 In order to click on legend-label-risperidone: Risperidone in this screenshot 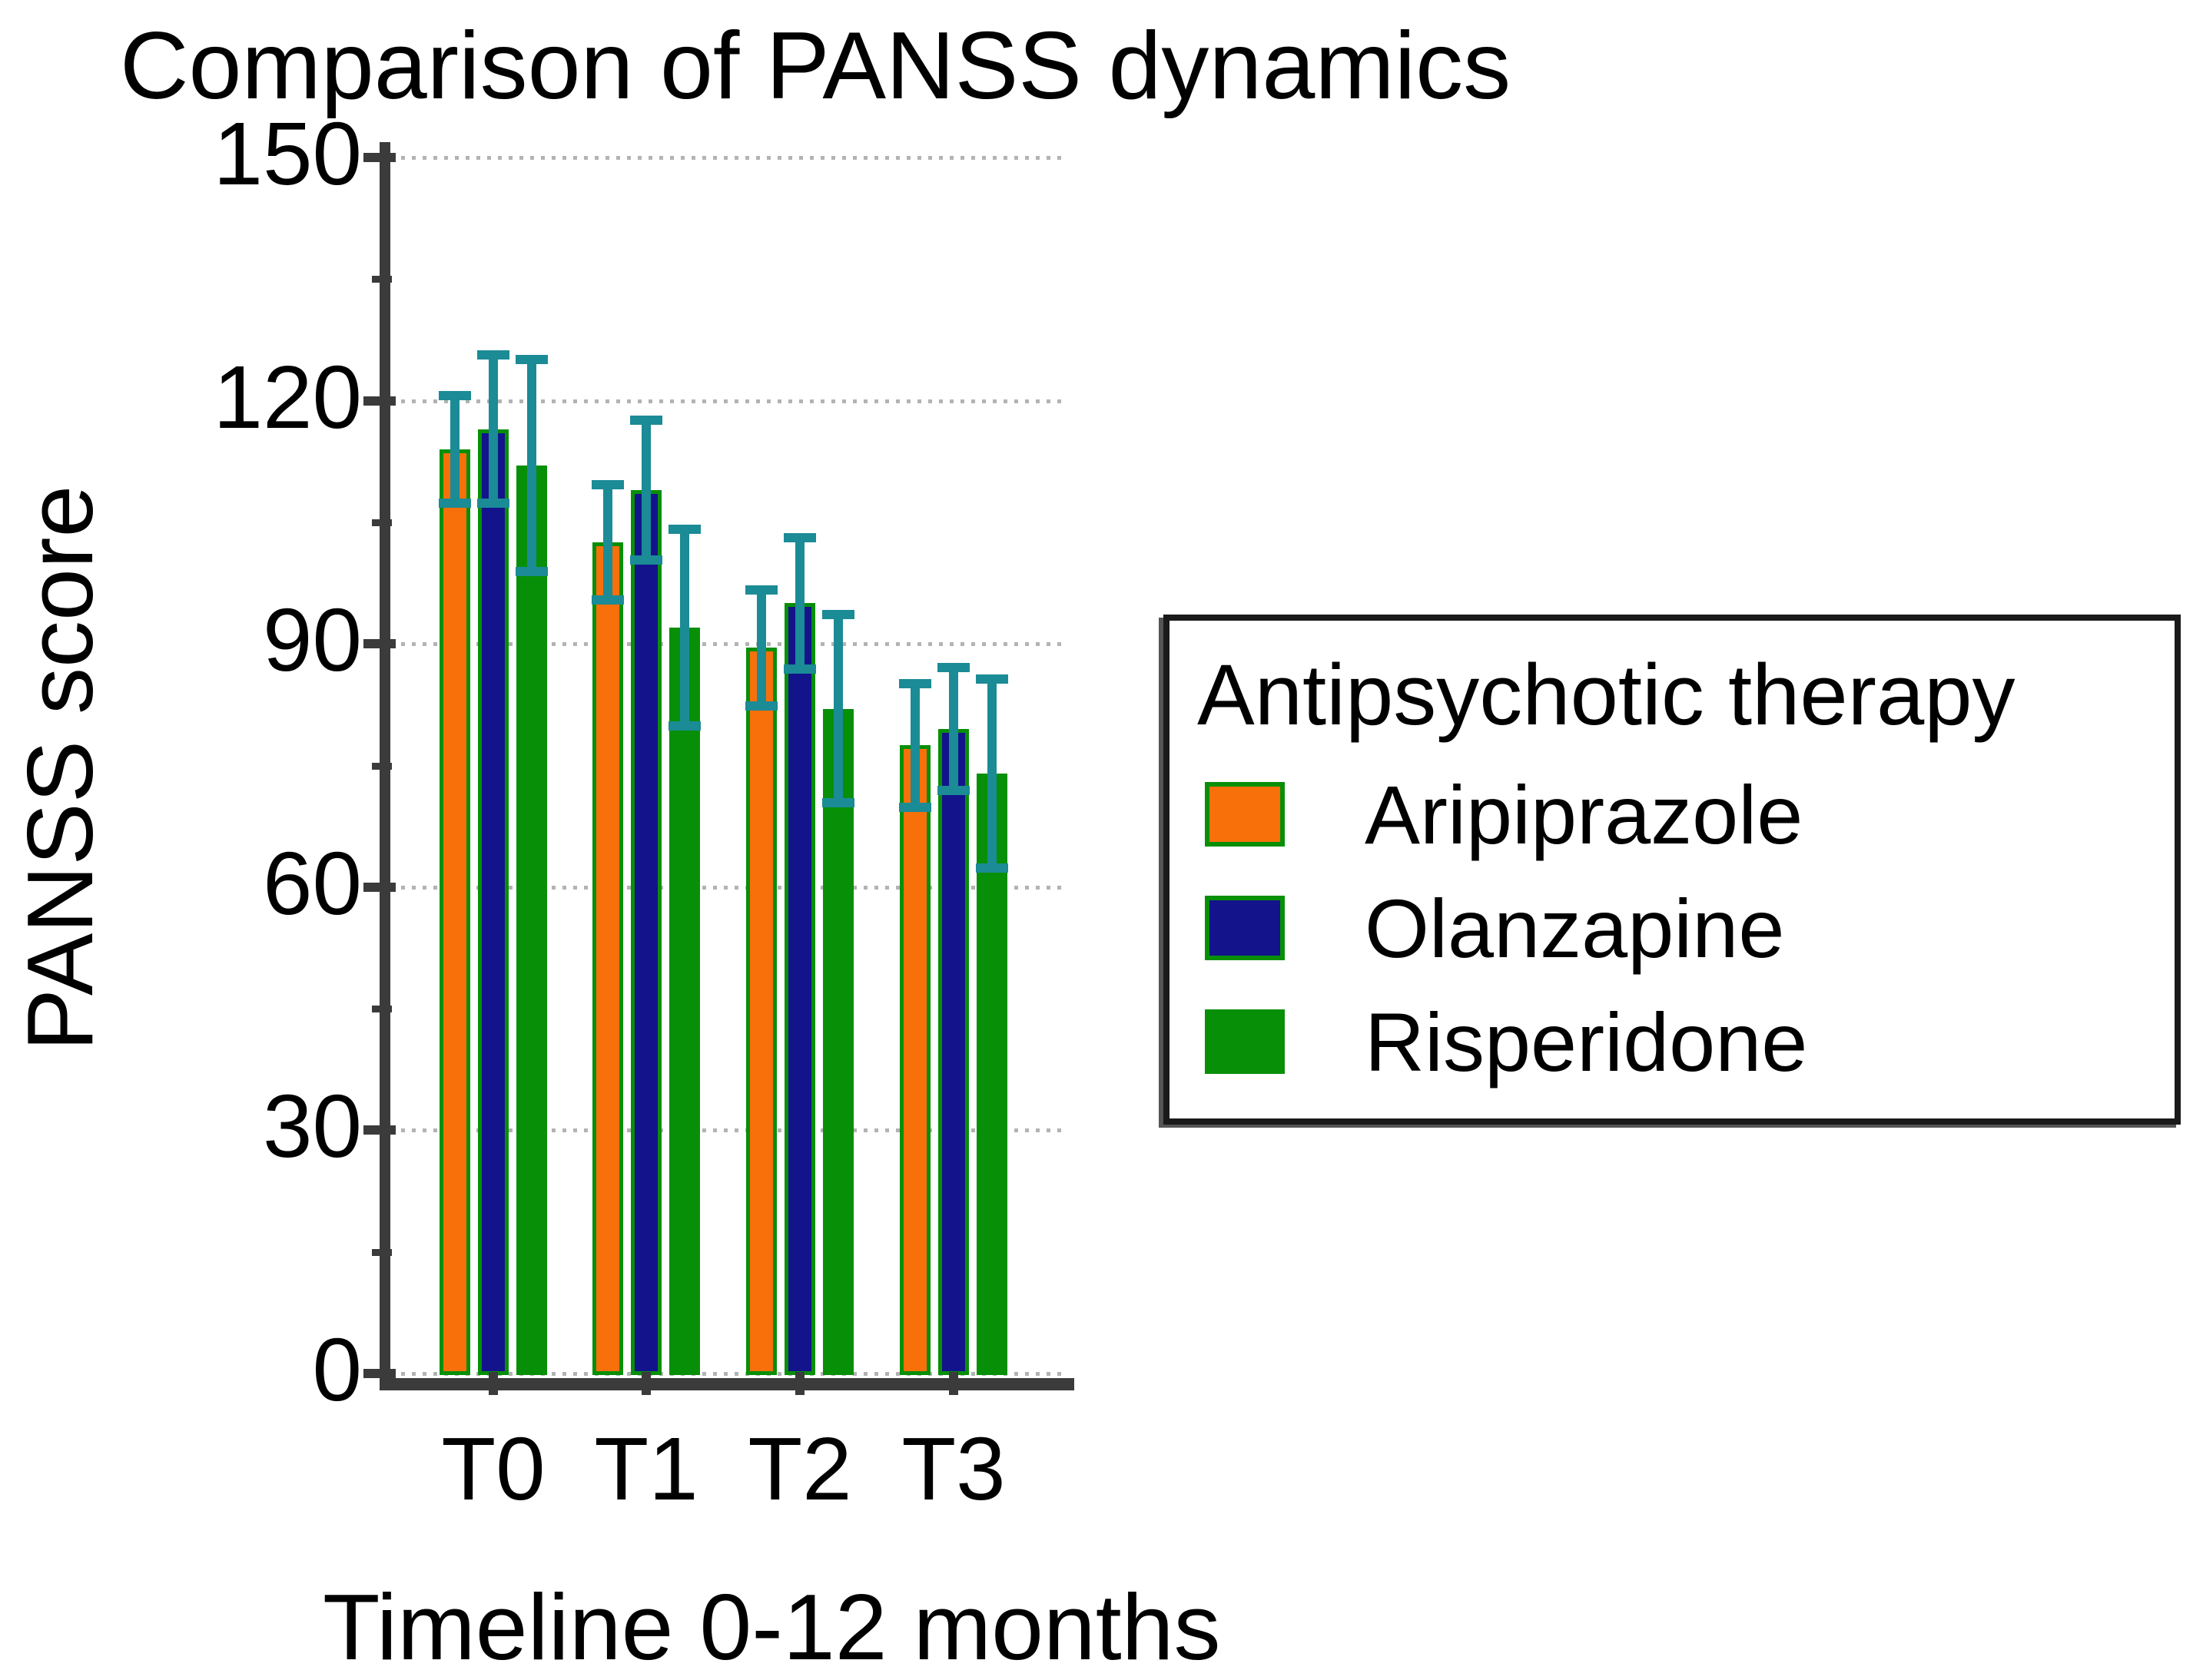, I will do `click(1586, 1042)`.